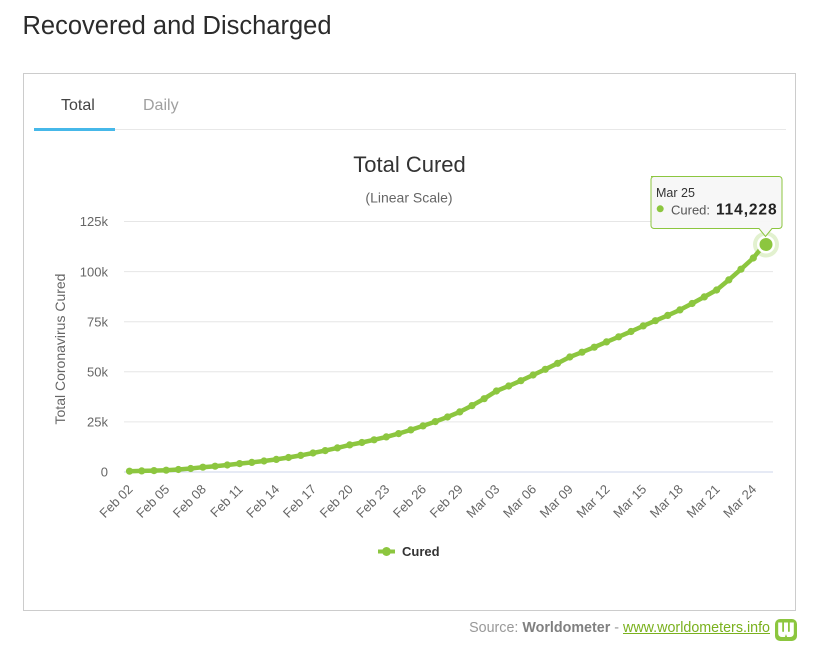 Image resolution: width=817 pixels, height=658 pixels. What do you see at coordinates (666, 501) in the screenshot?
I see `svg-text: Mar 18` at bounding box center [666, 501].